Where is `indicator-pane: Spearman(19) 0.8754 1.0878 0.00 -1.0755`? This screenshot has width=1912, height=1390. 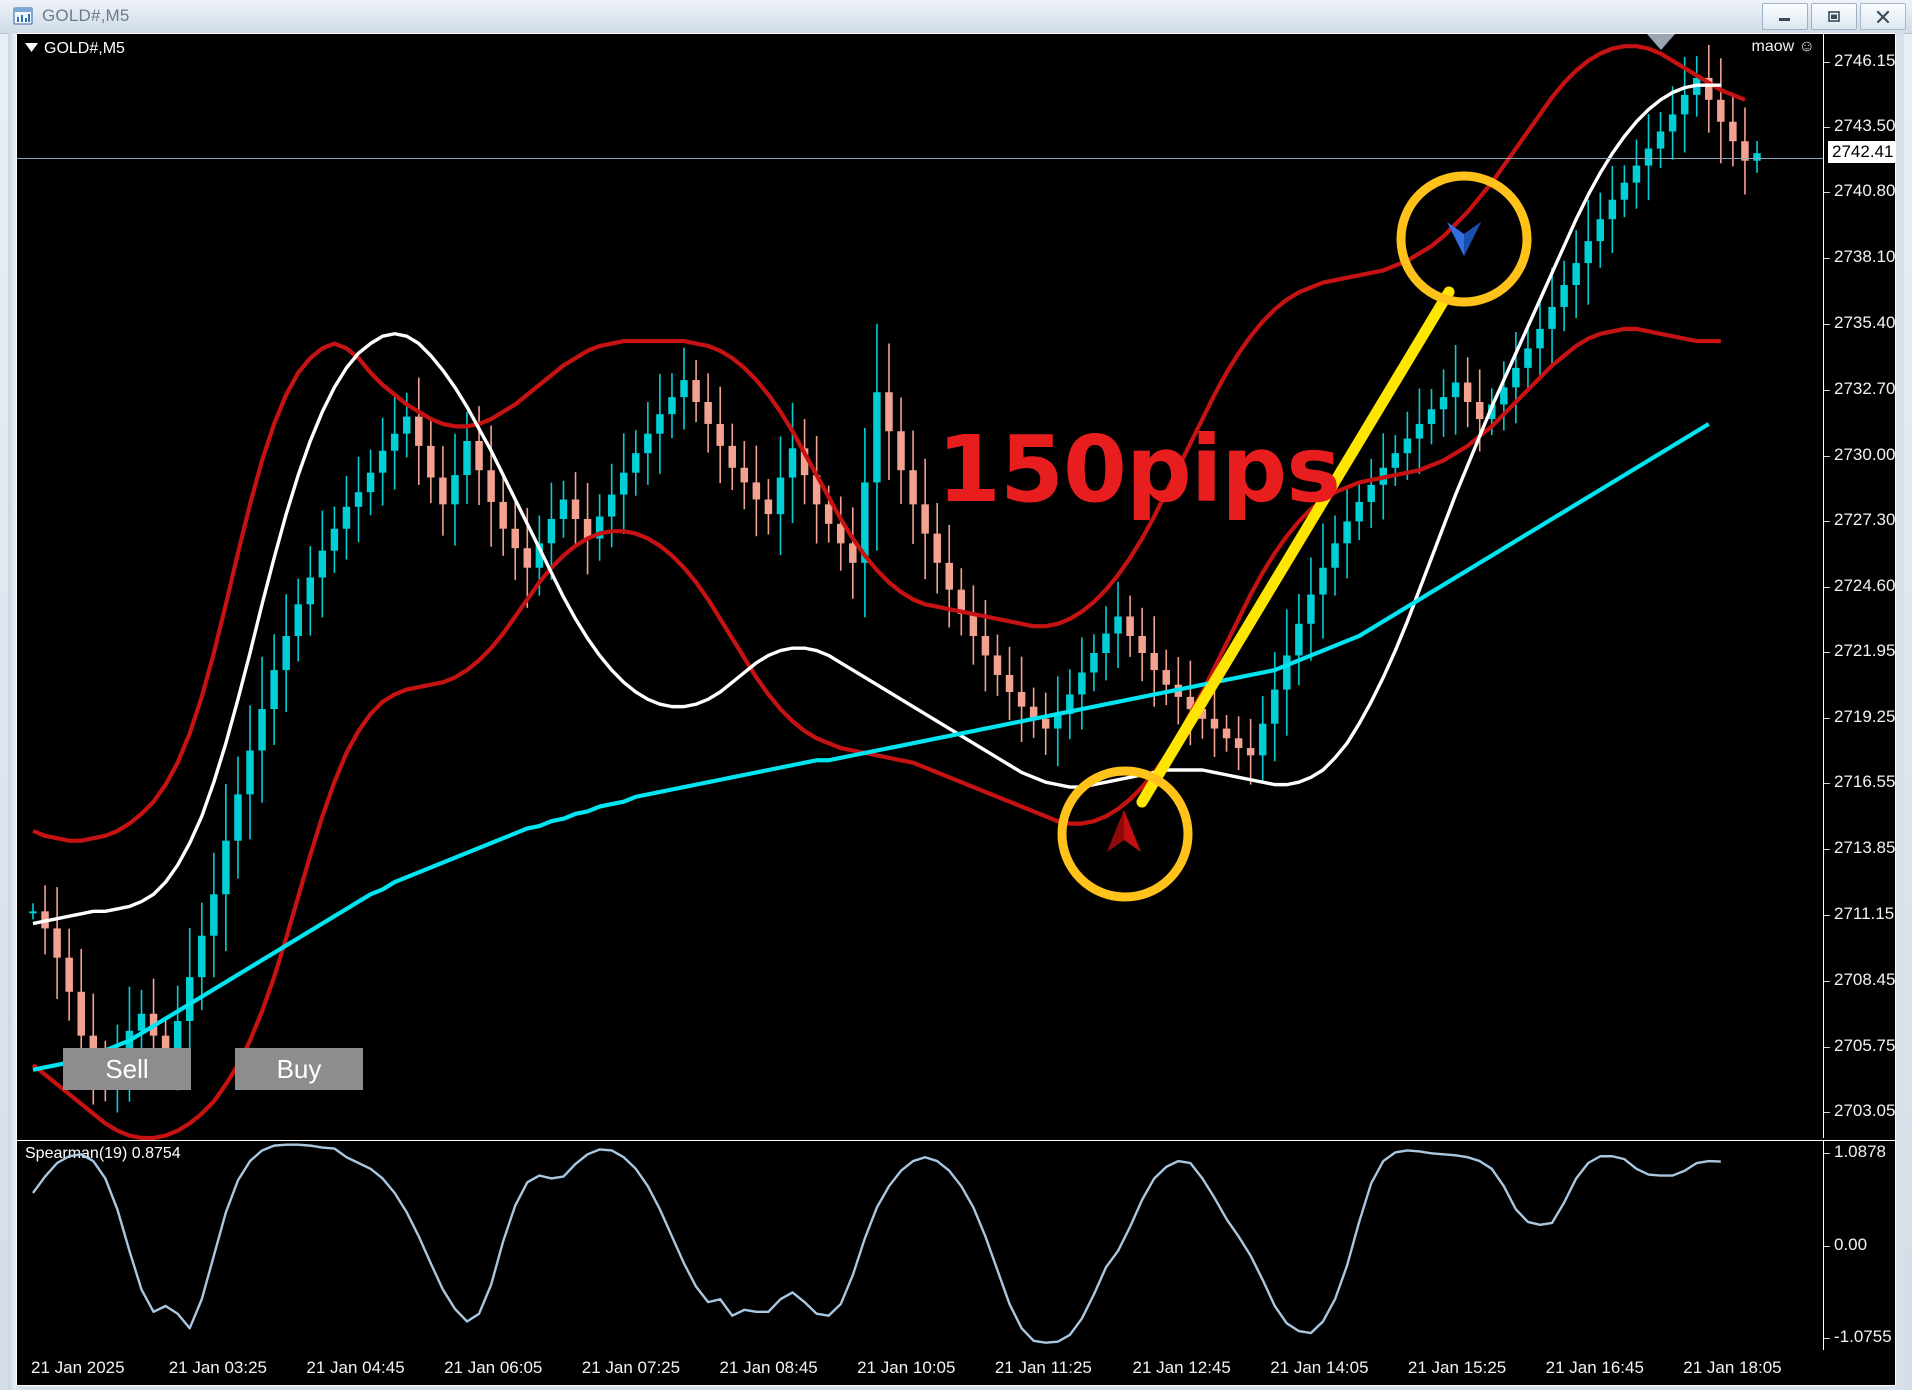
indicator-pane: Spearman(19) 0.8754 1.0878 0.00 -1.0755 is located at coordinates (956, 1245).